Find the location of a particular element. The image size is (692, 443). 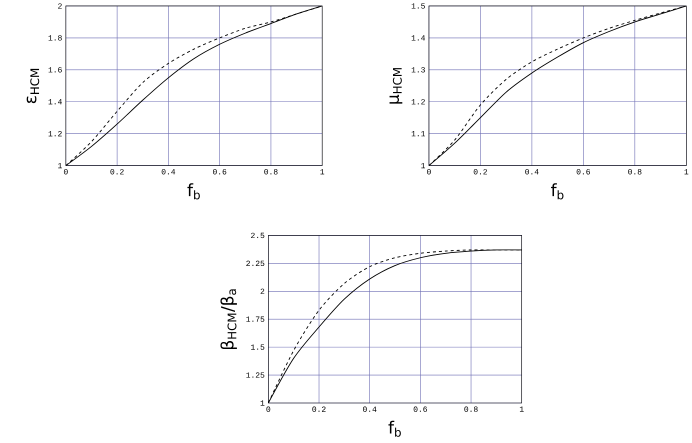

y-axis-title: μ$_{HCM}$ is located at coordinates (396, 86).